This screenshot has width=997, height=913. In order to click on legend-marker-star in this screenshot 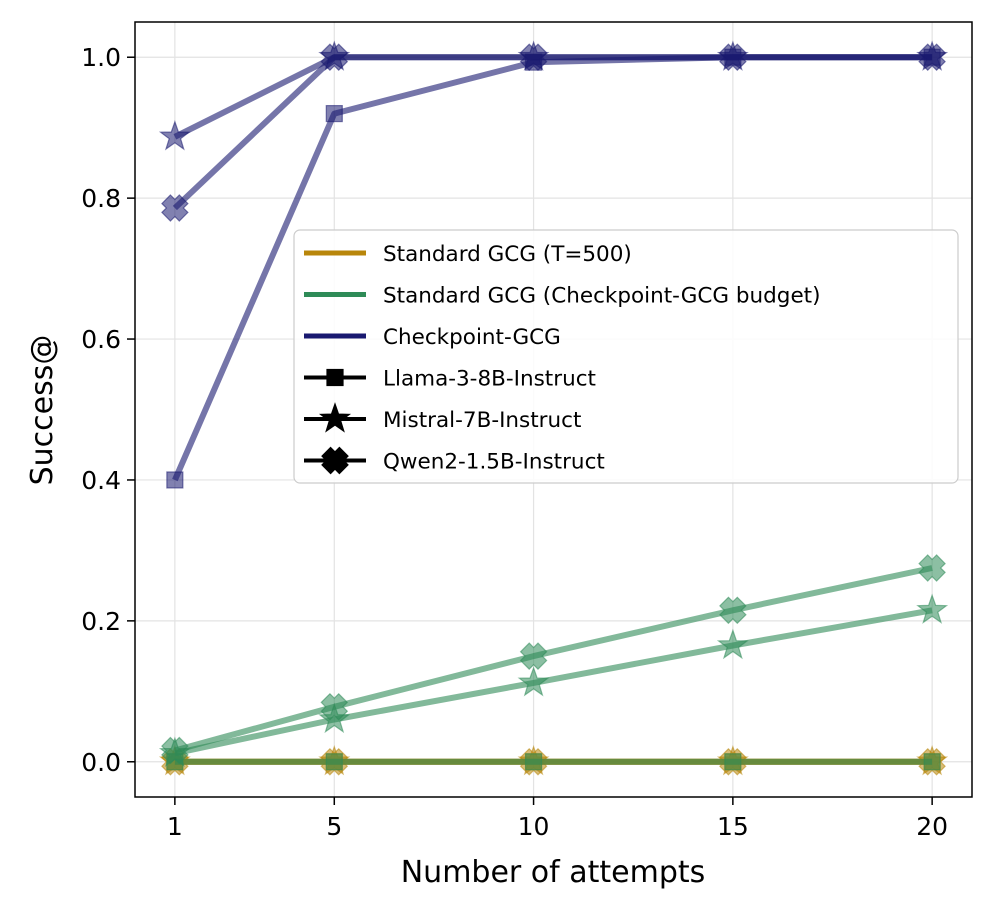, I will do `click(335, 417)`.